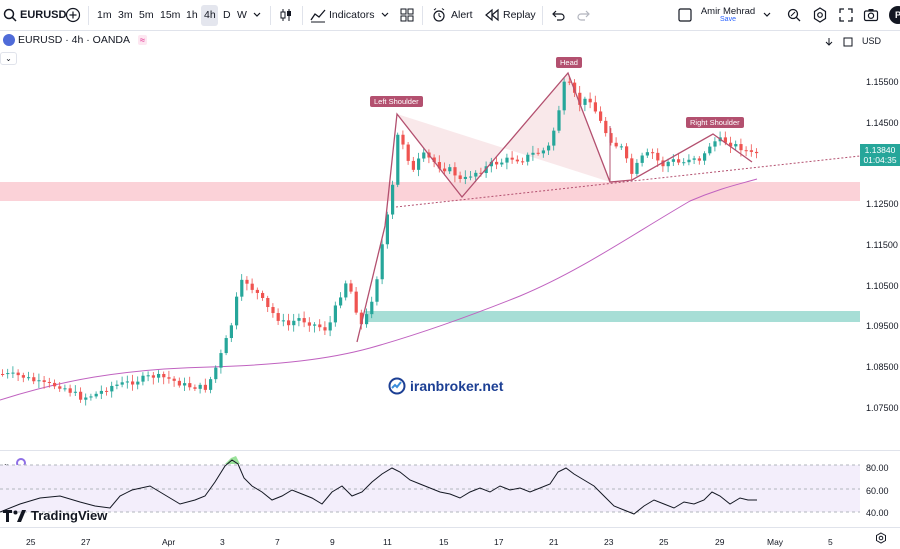 Image resolution: width=900 pixels, height=549 pixels. I want to click on branding-text: TradingView, so click(69, 515).